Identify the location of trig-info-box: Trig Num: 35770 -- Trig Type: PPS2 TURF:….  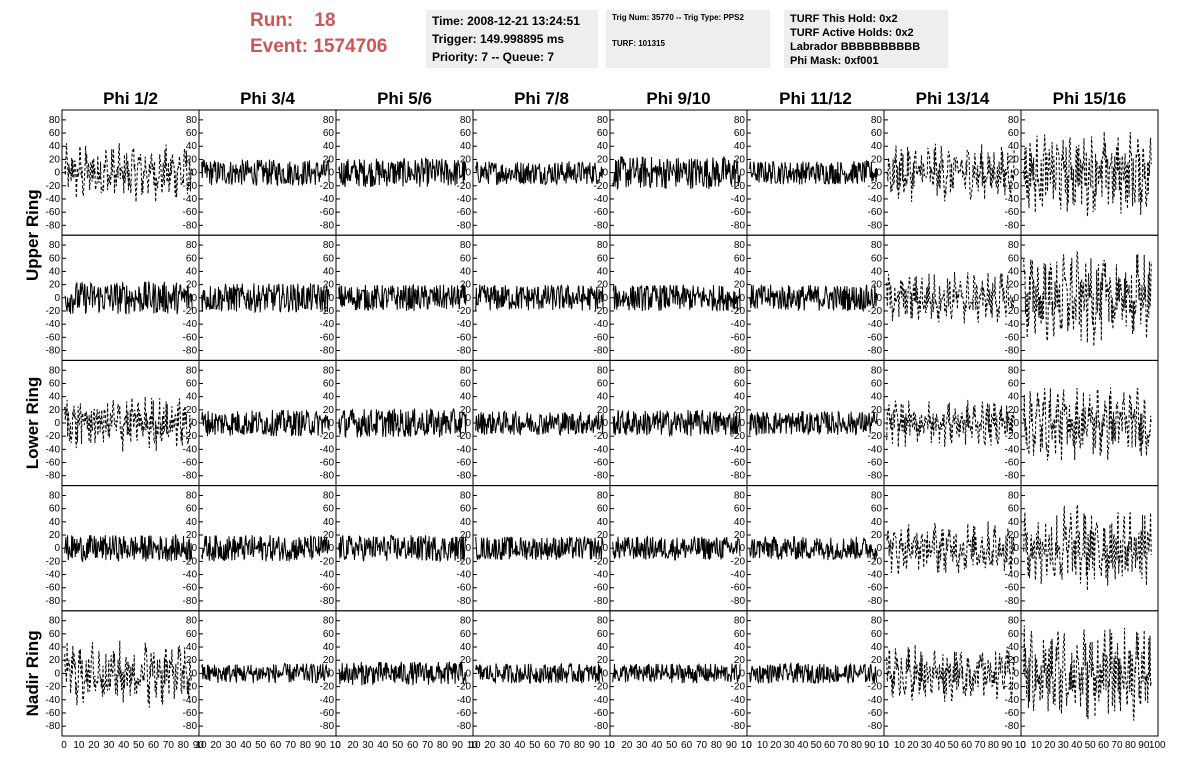
(688, 39).